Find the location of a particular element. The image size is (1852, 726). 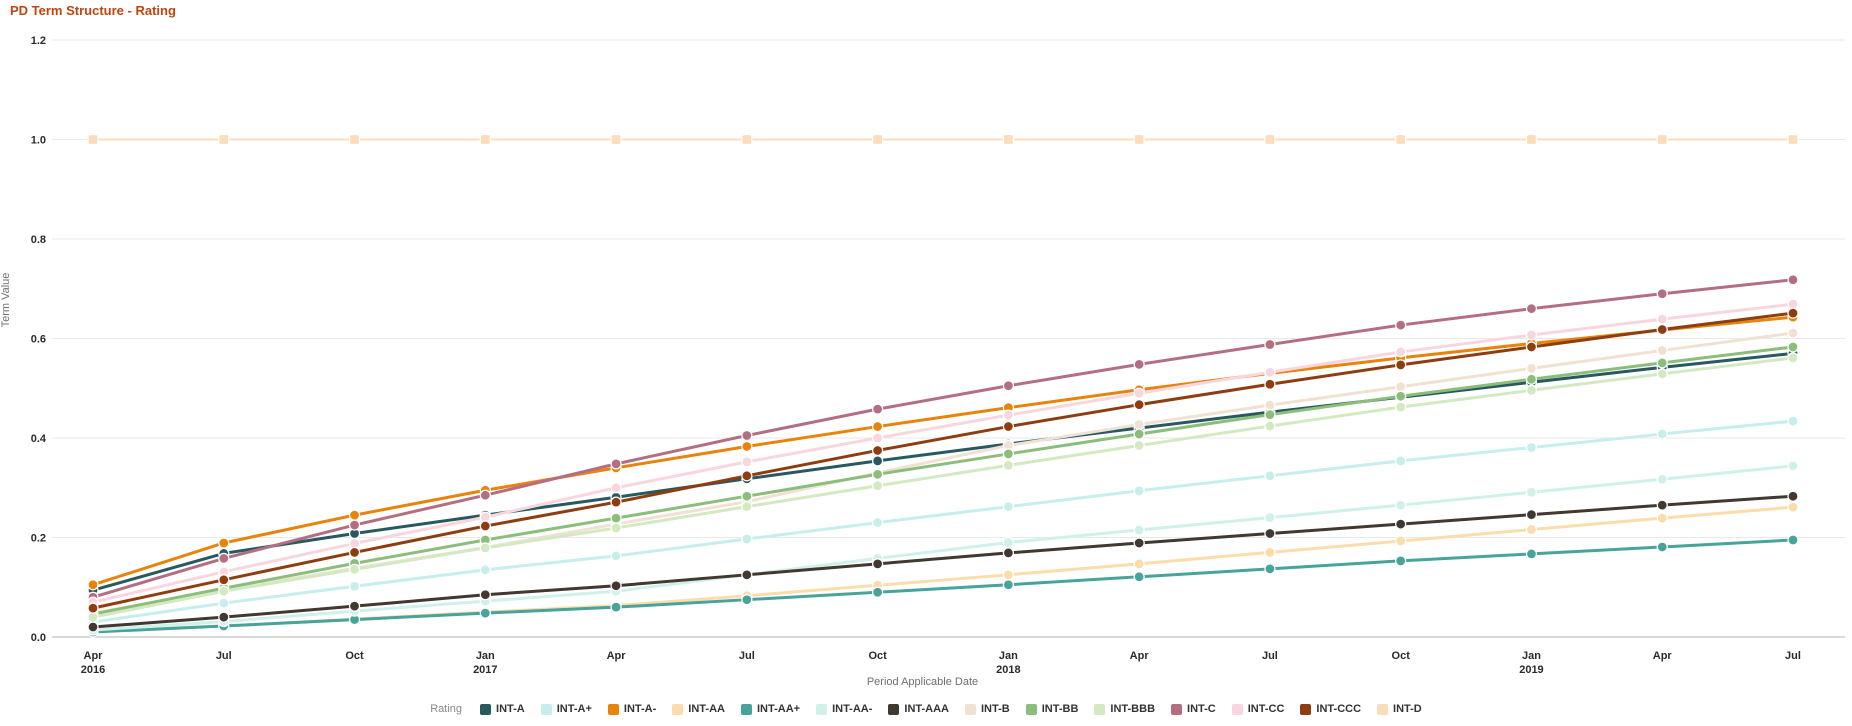

legend-item-INT-A-: INT-A- is located at coordinates (631, 709).